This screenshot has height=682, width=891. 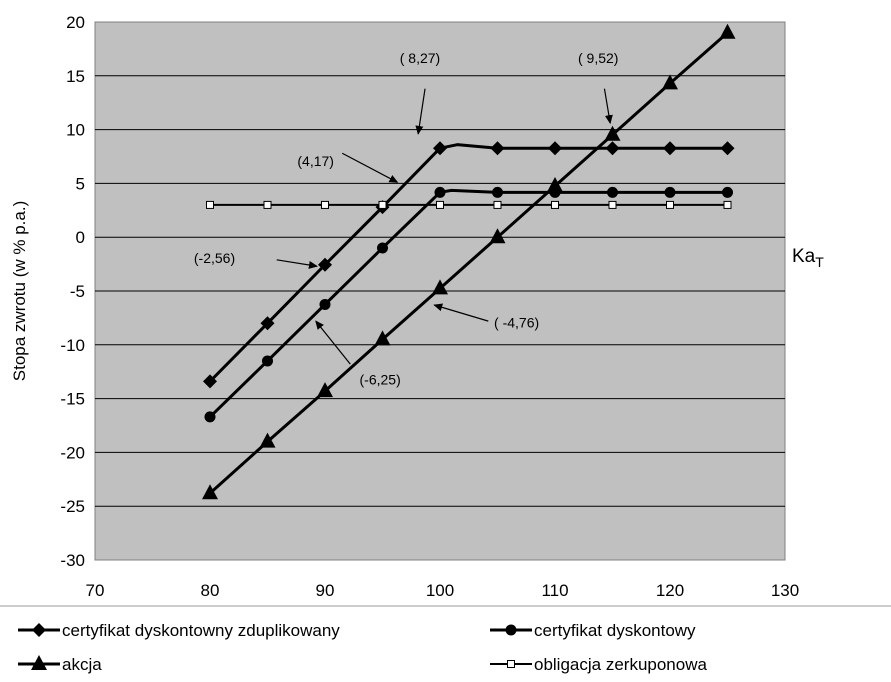 I want to click on y-tick-label: -25, so click(x=72, y=506).